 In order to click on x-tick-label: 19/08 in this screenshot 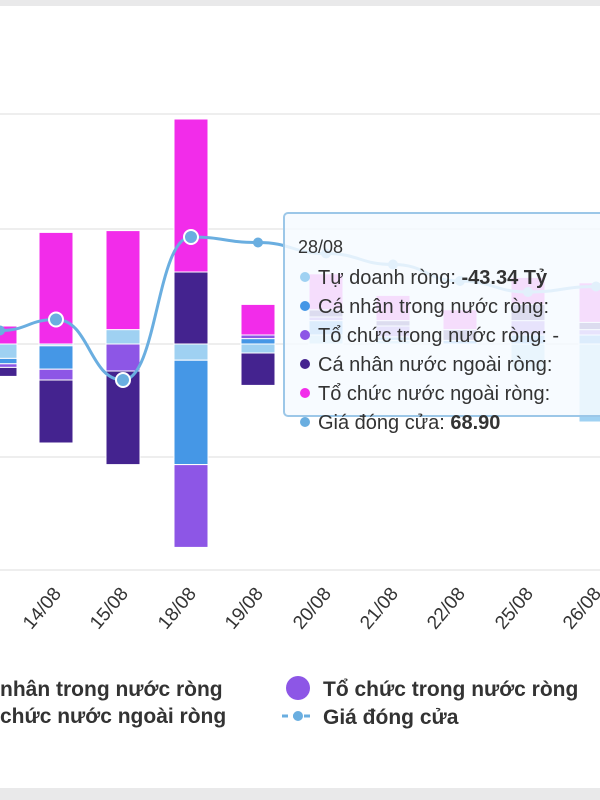, I will do `click(244, 609)`.